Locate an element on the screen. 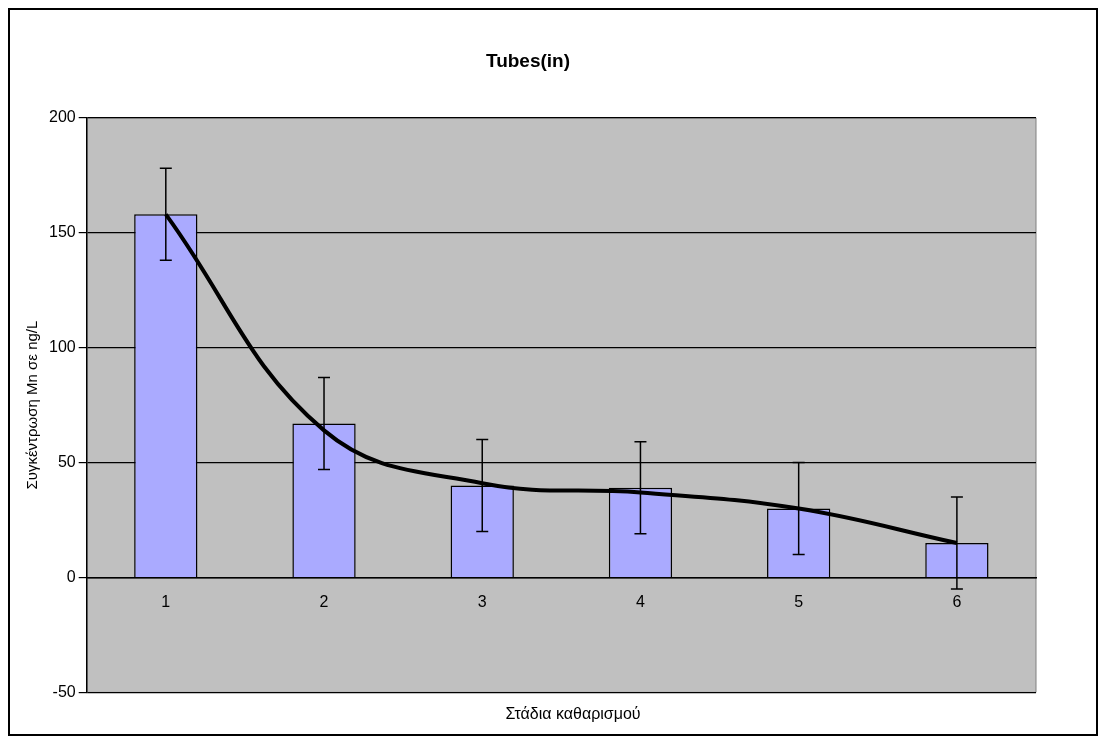 This screenshot has height=749, width=1110. y-tick-label: 200 is located at coordinates (62, 117).